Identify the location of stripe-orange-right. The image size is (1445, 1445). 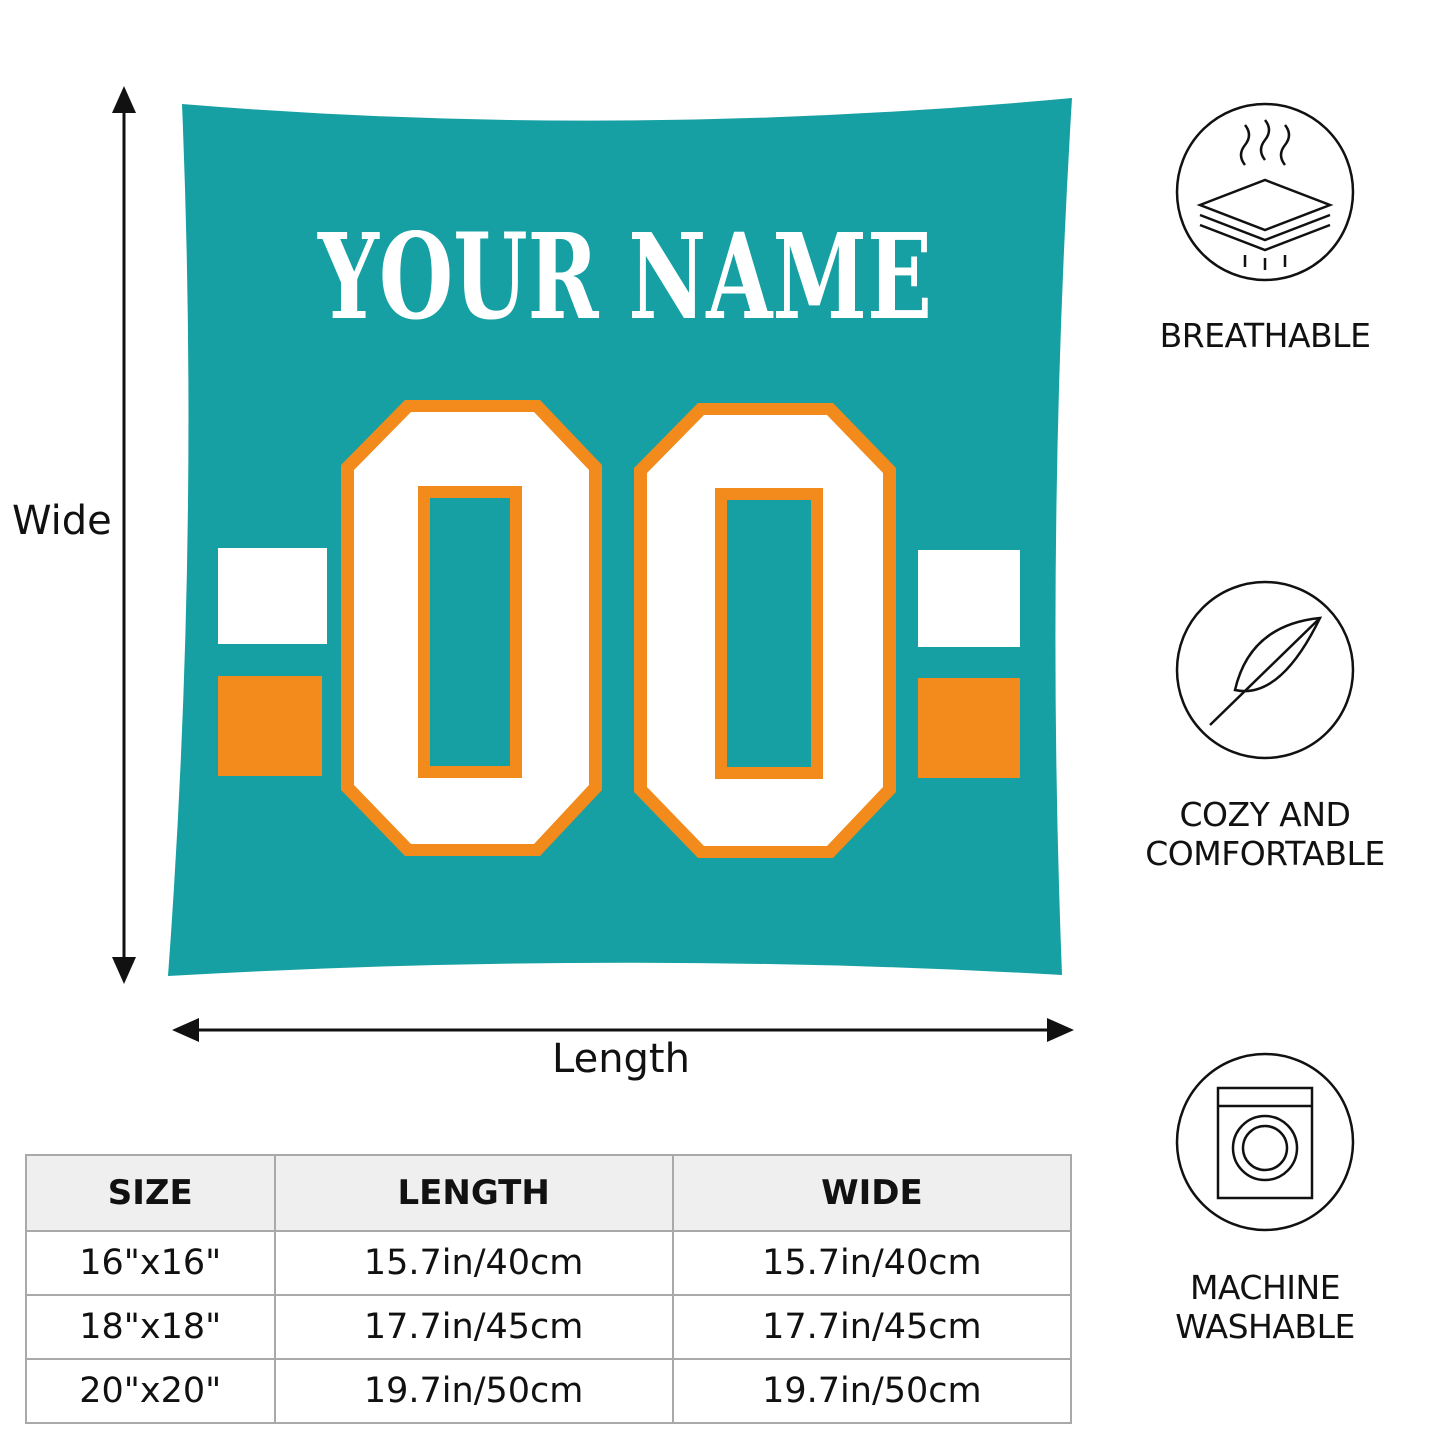
(969, 728).